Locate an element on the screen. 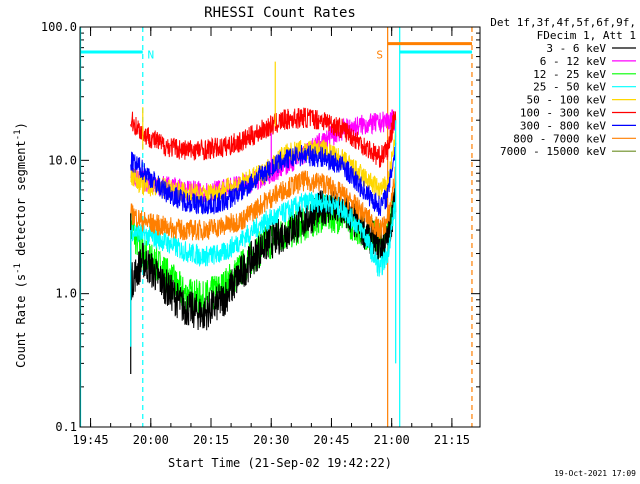 This screenshot has width=640, height=484. y-tick-label-3: 100.0 is located at coordinates (59, 27).